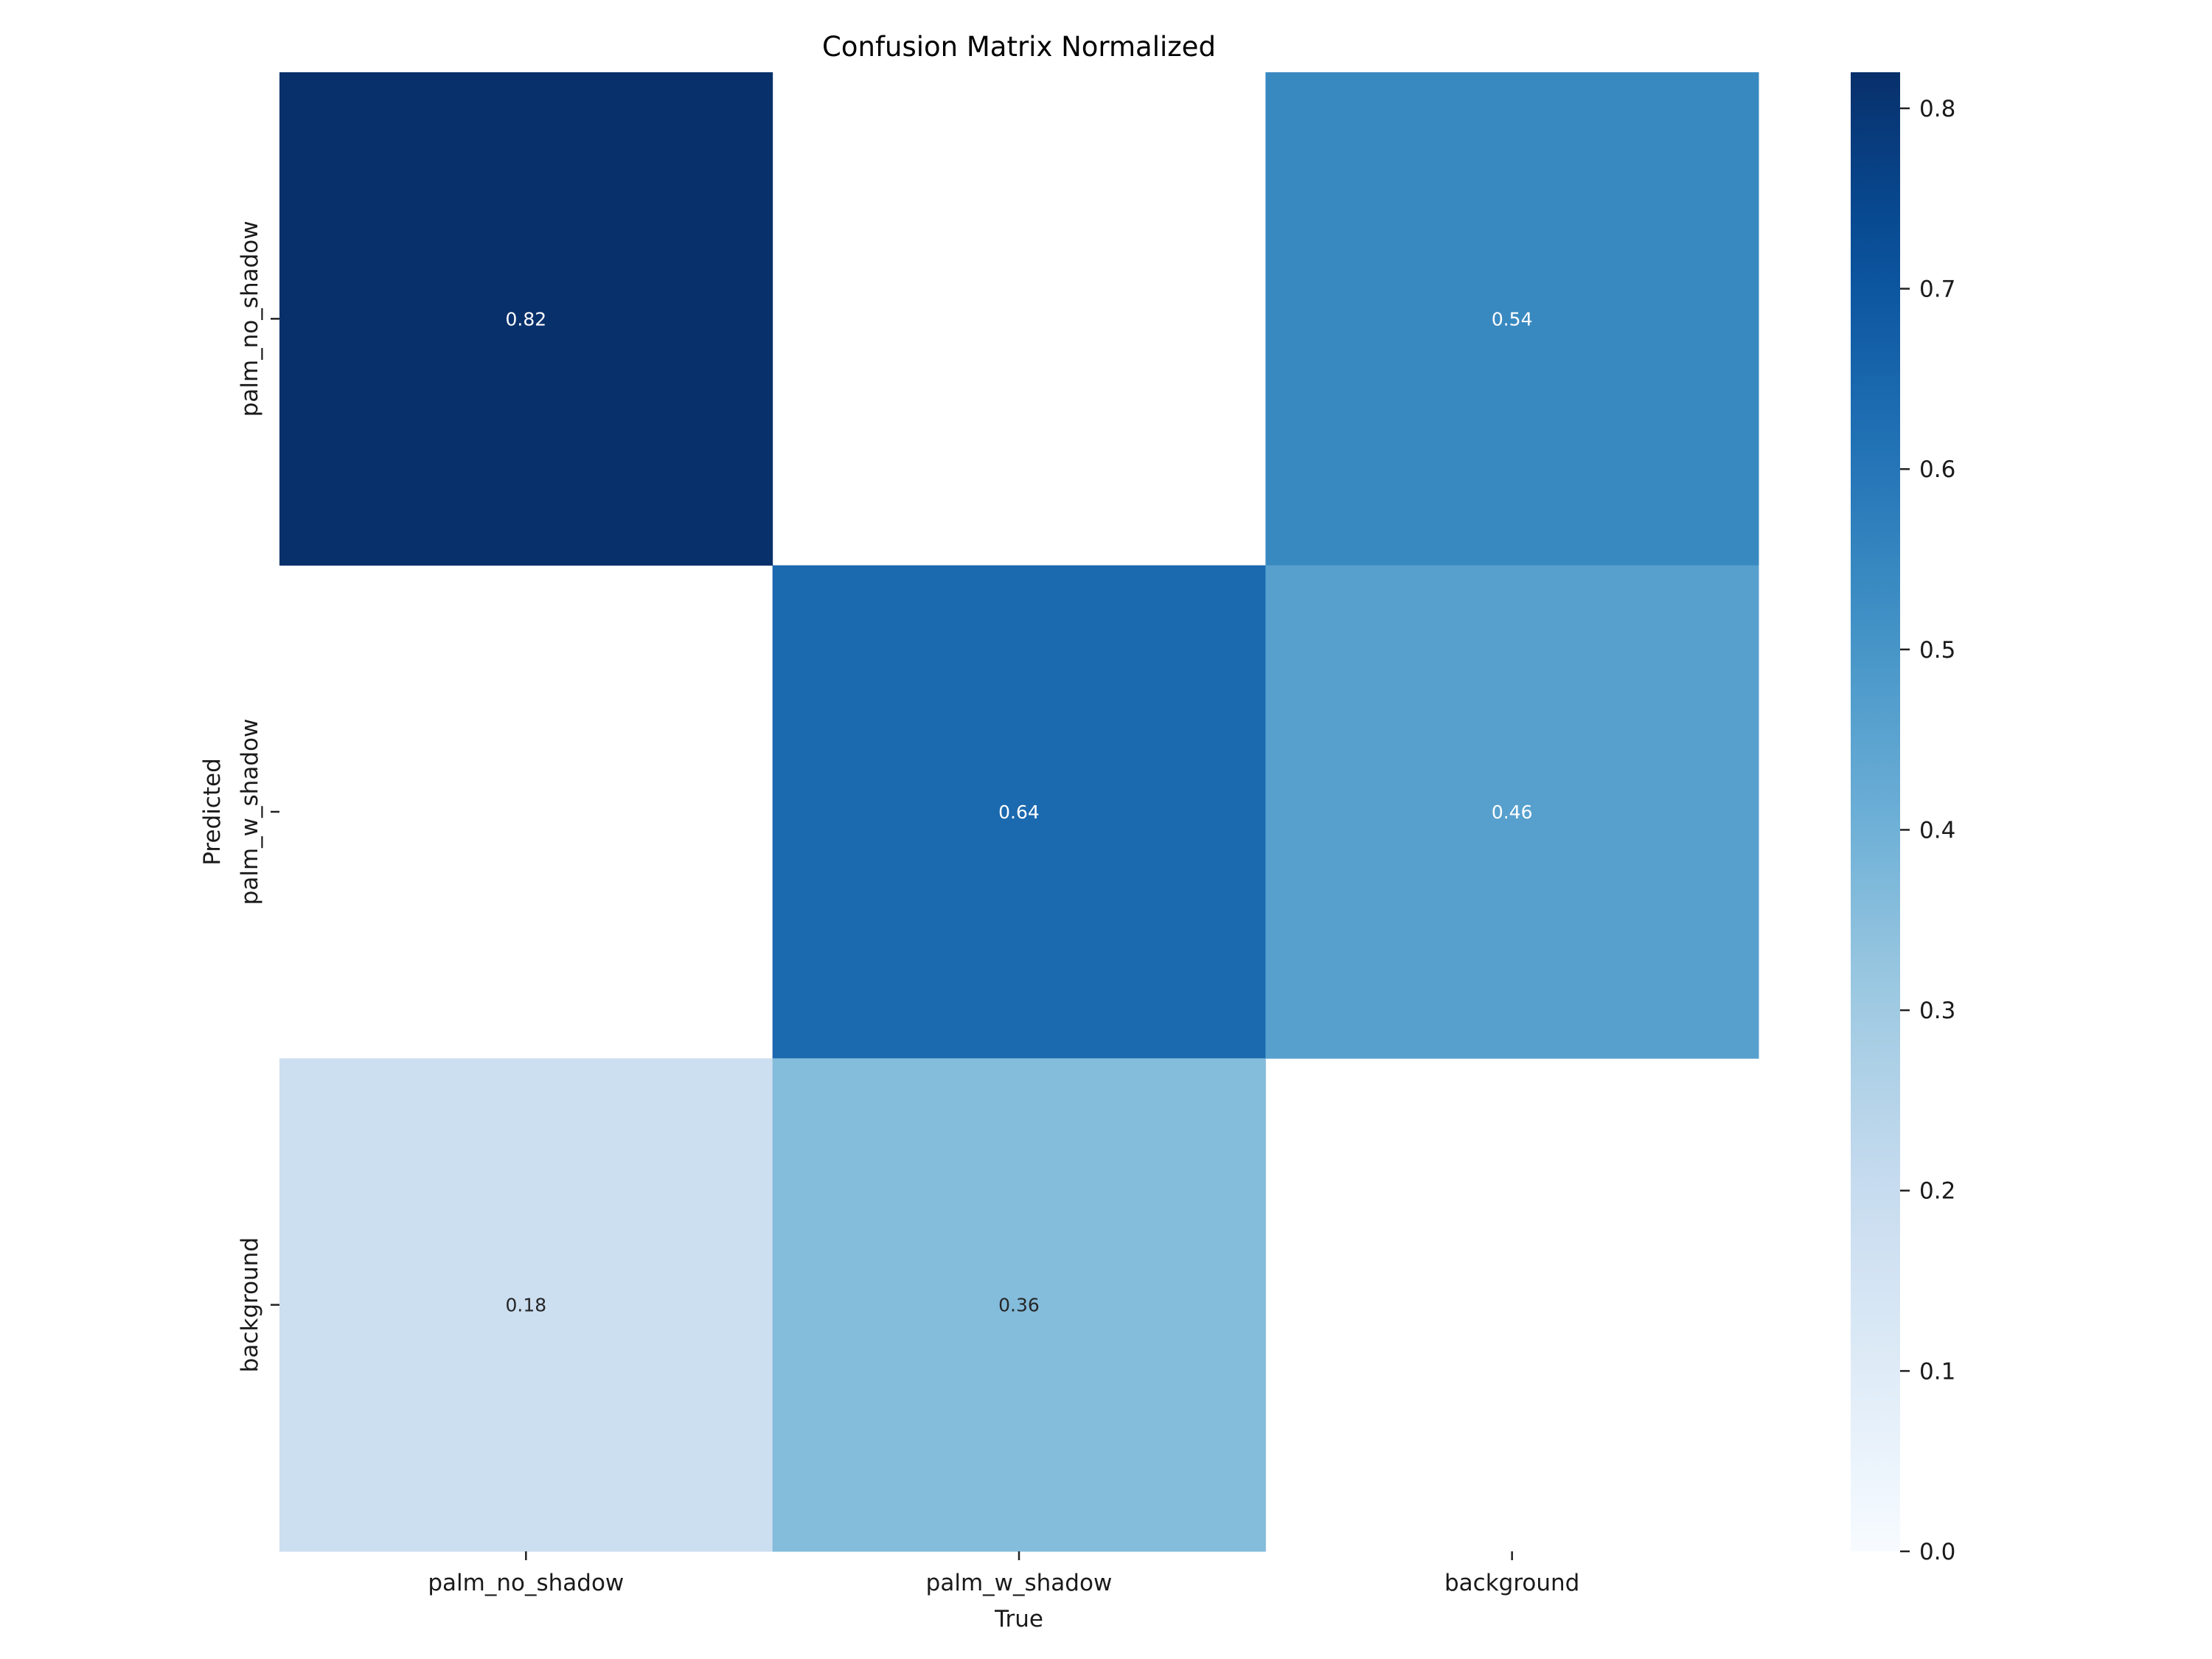 This screenshot has height=1659, width=2212. I want to click on colorbar-tick-label: 0.7, so click(1937, 289).